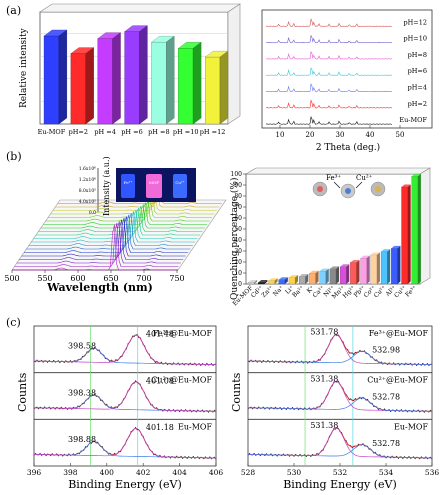 This screenshot has width=440, height=495. Describe the element at coordinates (13, 322) in the screenshot. I see `panel-c-label: (c)` at that location.